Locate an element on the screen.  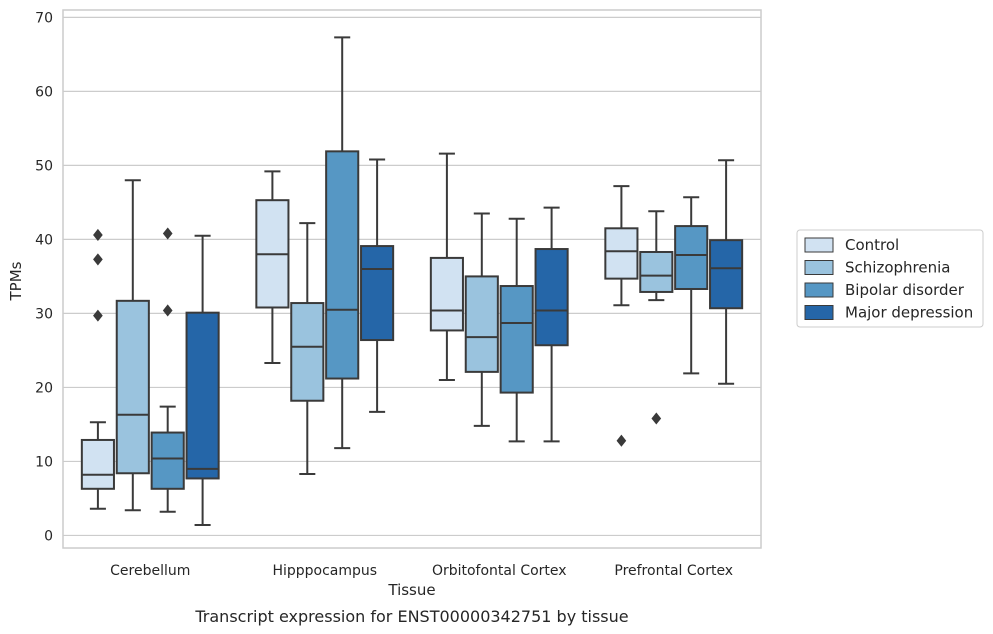
y-tick-label: 40 is located at coordinates (44, 240).